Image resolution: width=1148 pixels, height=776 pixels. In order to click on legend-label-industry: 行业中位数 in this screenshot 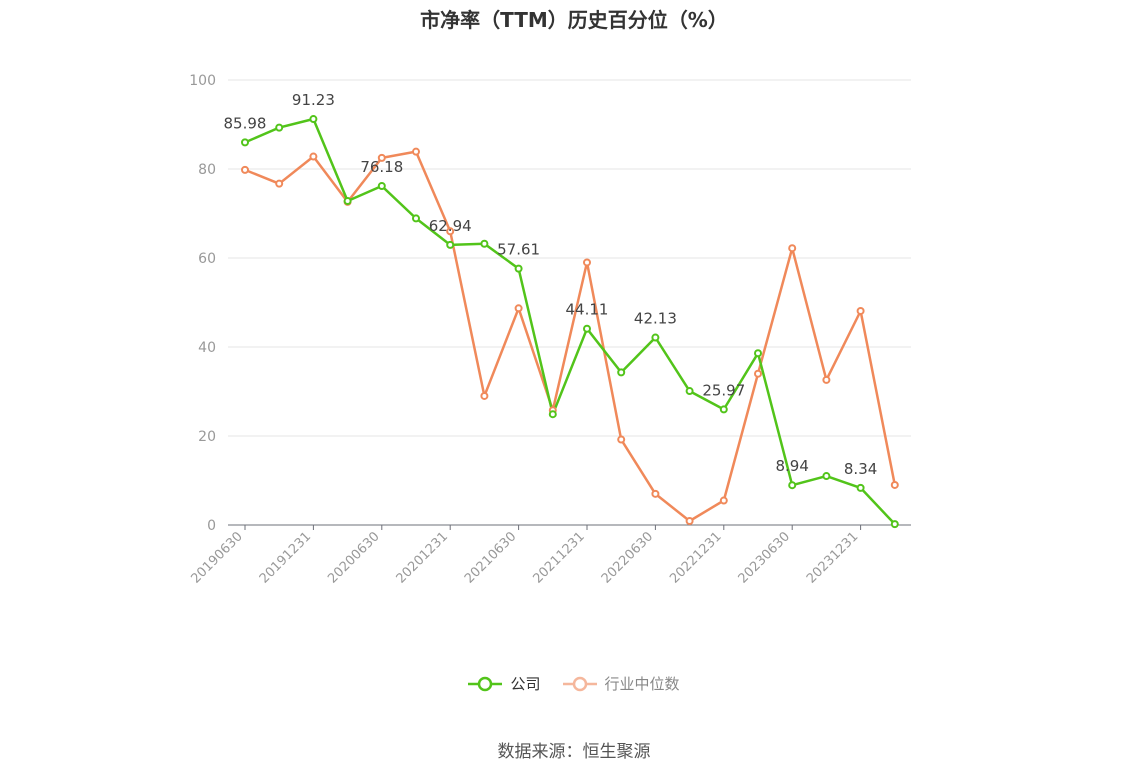, I will do `click(642, 684)`.